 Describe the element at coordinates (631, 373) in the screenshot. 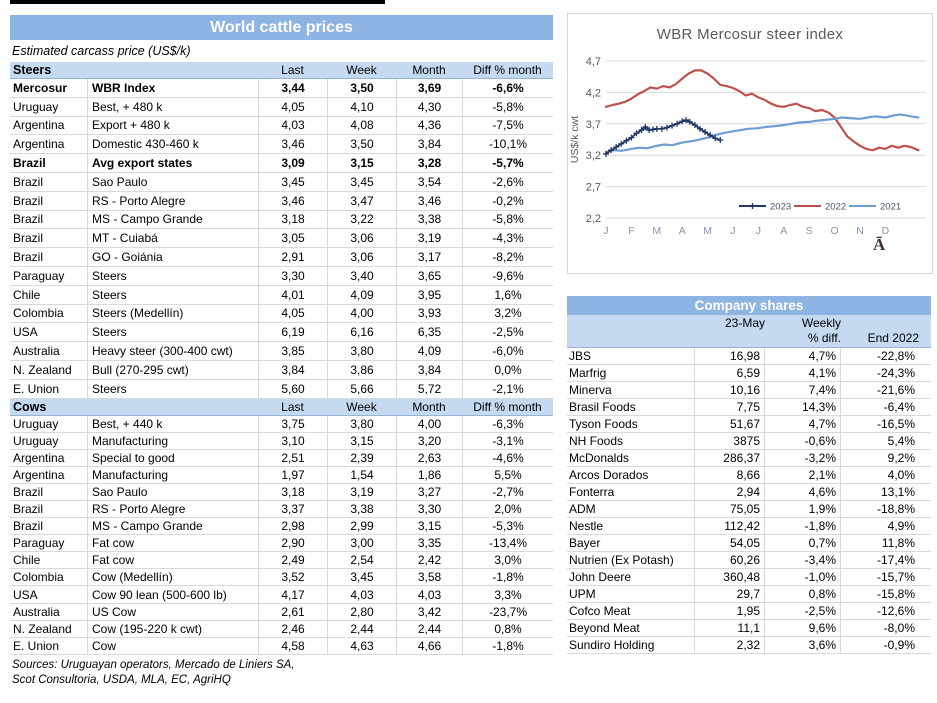

I see `cell-name: Marfrig` at that location.